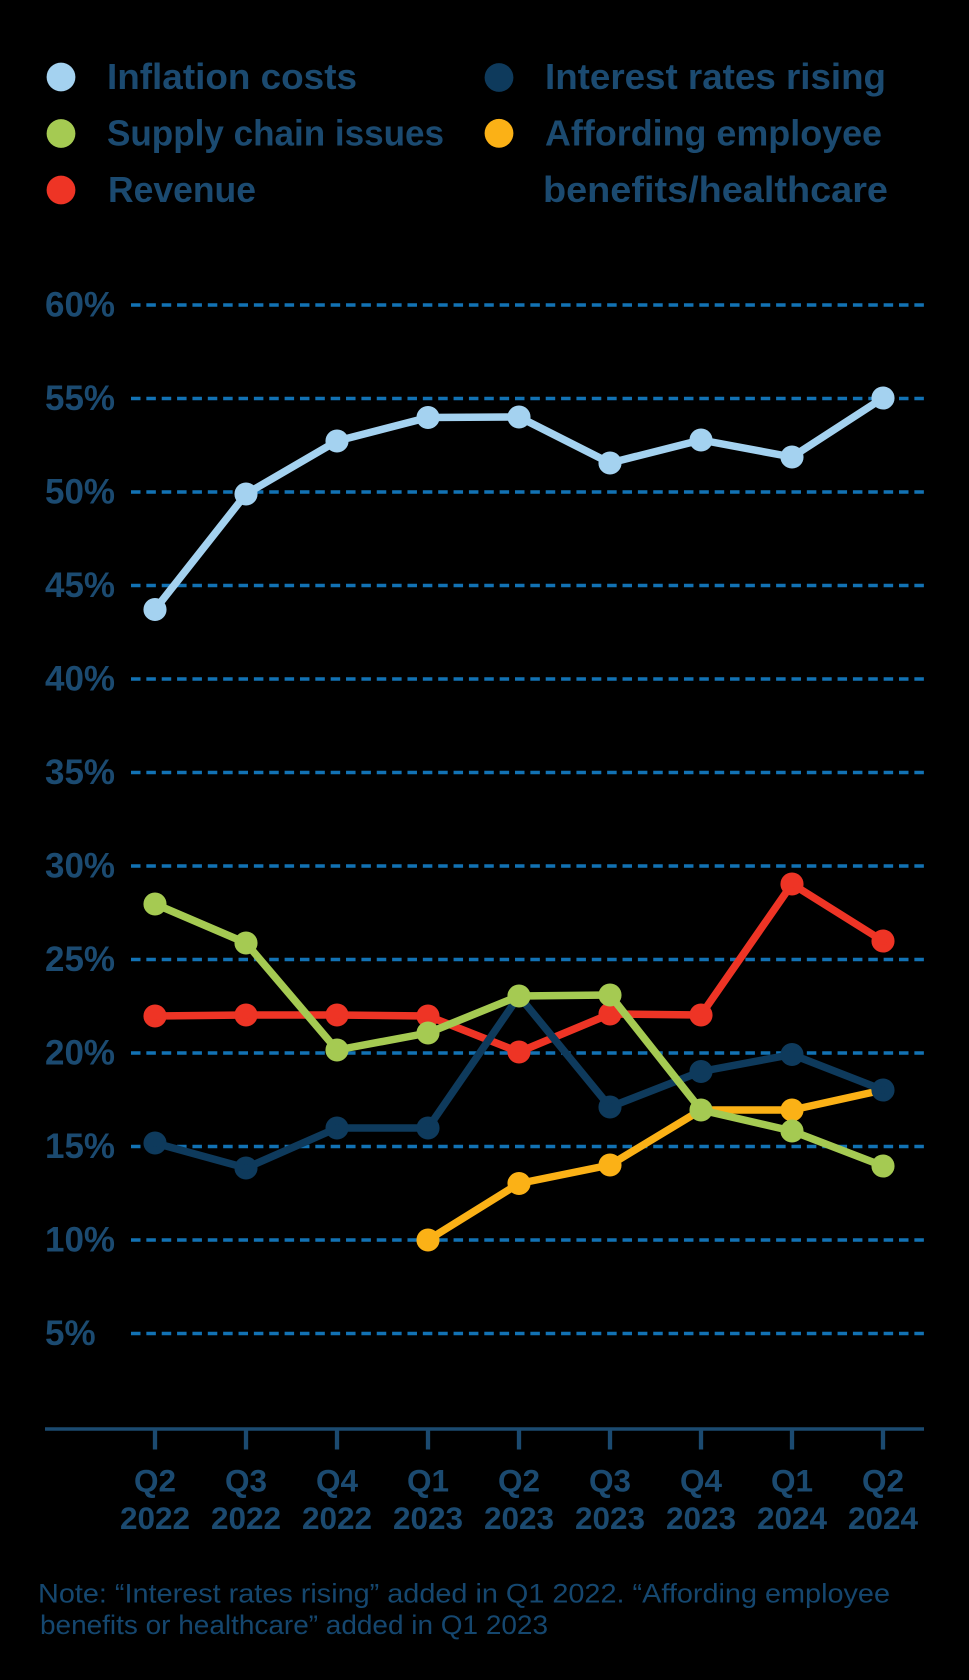  Describe the element at coordinates (80, 772) in the screenshot. I see `svg-text: 35%` at that location.